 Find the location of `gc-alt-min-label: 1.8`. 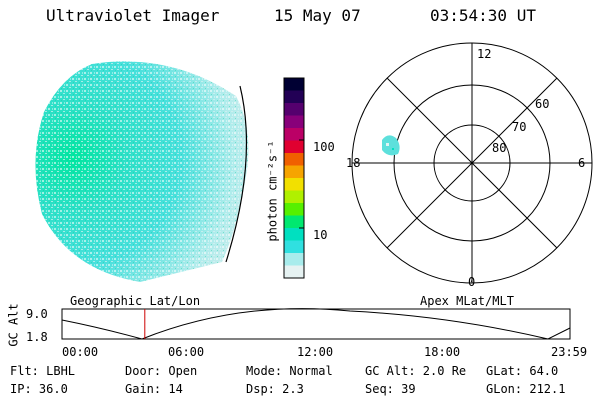

gc-alt-min-label: 1.8 is located at coordinates (37, 337).